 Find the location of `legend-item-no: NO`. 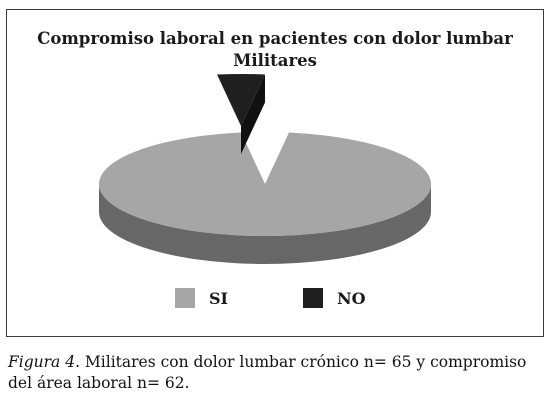

legend-item-no: NO is located at coordinates (334, 298).